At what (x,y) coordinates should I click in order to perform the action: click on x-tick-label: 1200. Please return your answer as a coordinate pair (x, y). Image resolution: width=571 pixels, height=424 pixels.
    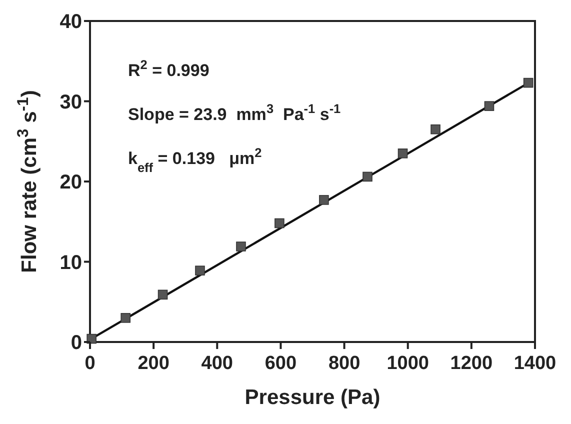
    Looking at the image, I should click on (471, 363).